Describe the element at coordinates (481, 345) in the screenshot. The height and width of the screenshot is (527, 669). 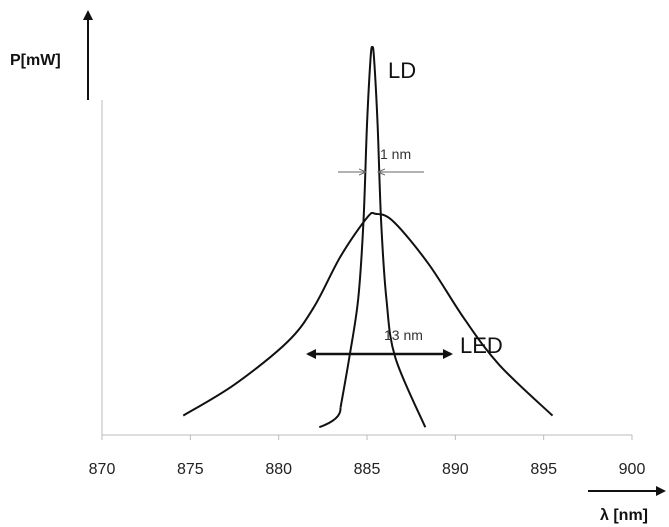
I see `led-series-label: LED` at that location.